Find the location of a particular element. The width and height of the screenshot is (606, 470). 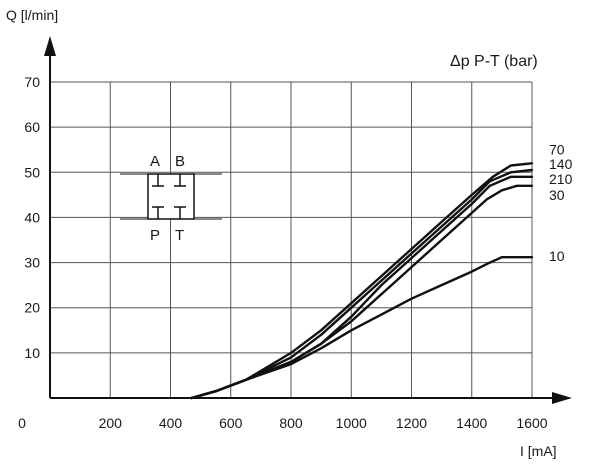

series-label-70: 70 is located at coordinates (557, 150).